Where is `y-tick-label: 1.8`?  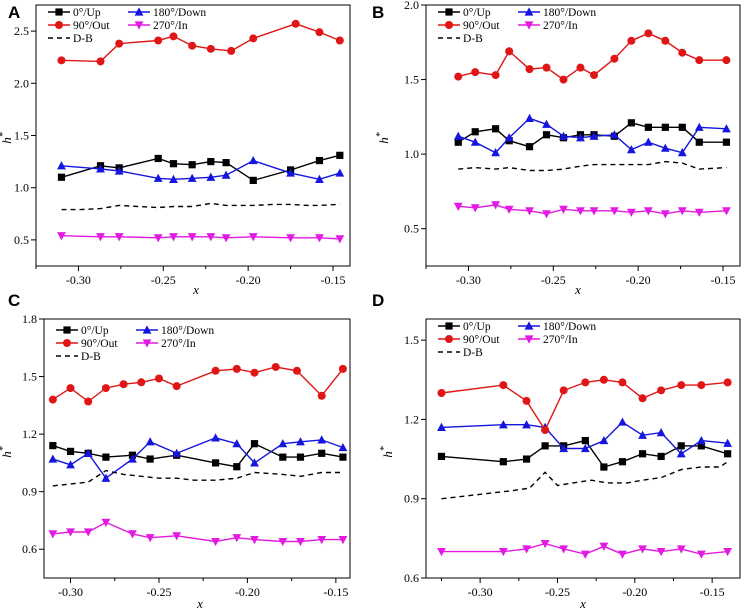 y-tick-label: 1.8 is located at coordinates (29, 319).